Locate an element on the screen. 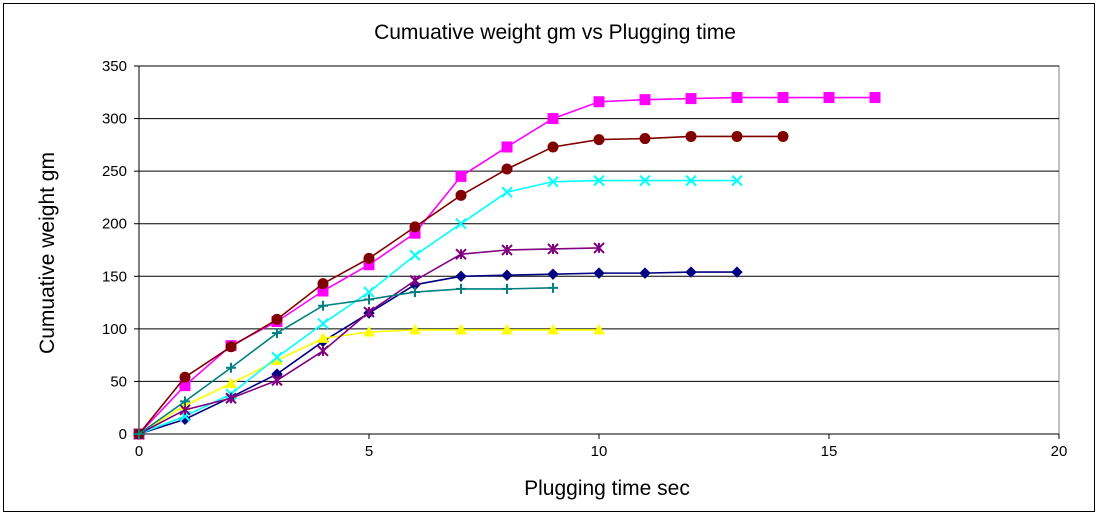 This screenshot has height=515, width=1098. x-tick-label: 20 is located at coordinates (1059, 451).